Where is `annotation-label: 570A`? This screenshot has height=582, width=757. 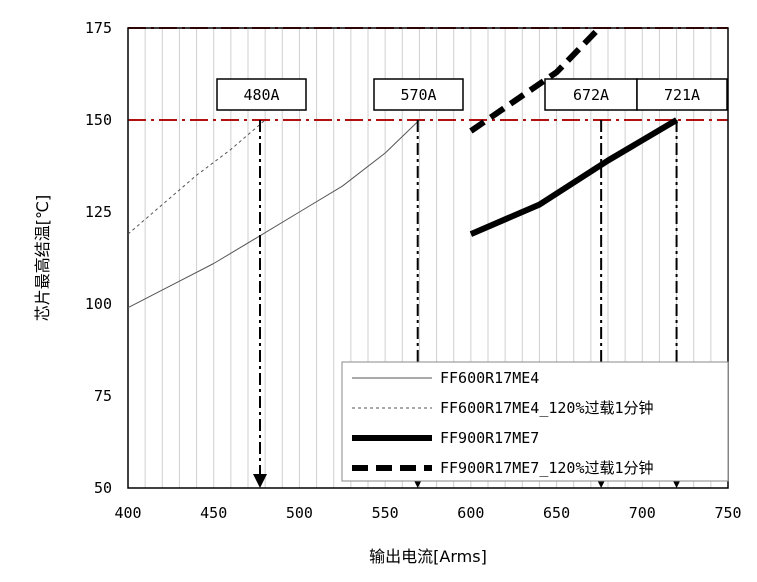 annotation-label: 570A is located at coordinates (418, 95).